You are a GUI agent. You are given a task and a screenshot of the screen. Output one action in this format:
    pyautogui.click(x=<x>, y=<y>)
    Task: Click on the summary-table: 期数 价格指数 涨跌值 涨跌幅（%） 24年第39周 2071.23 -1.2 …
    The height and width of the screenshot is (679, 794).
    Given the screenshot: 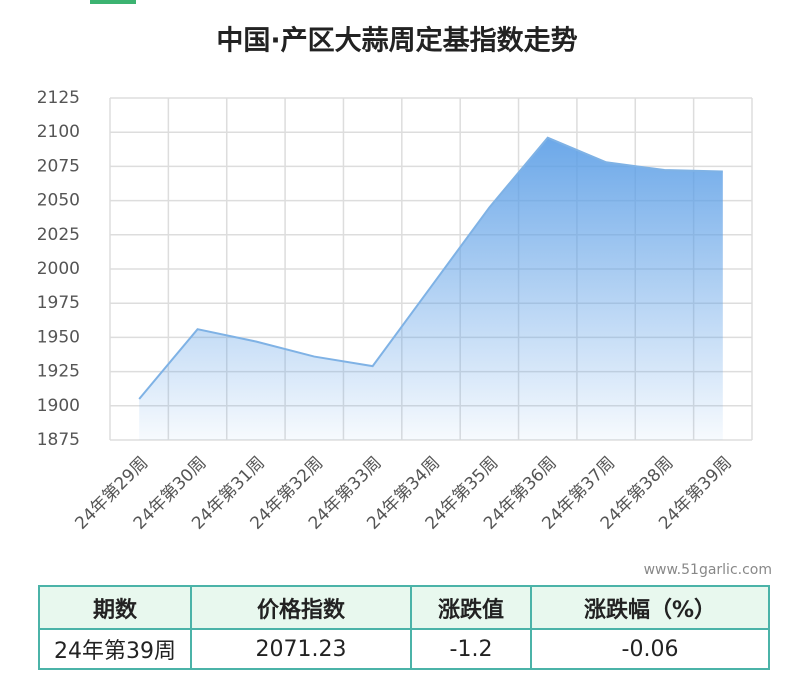 What is the action you would take?
    pyautogui.click(x=404, y=627)
    